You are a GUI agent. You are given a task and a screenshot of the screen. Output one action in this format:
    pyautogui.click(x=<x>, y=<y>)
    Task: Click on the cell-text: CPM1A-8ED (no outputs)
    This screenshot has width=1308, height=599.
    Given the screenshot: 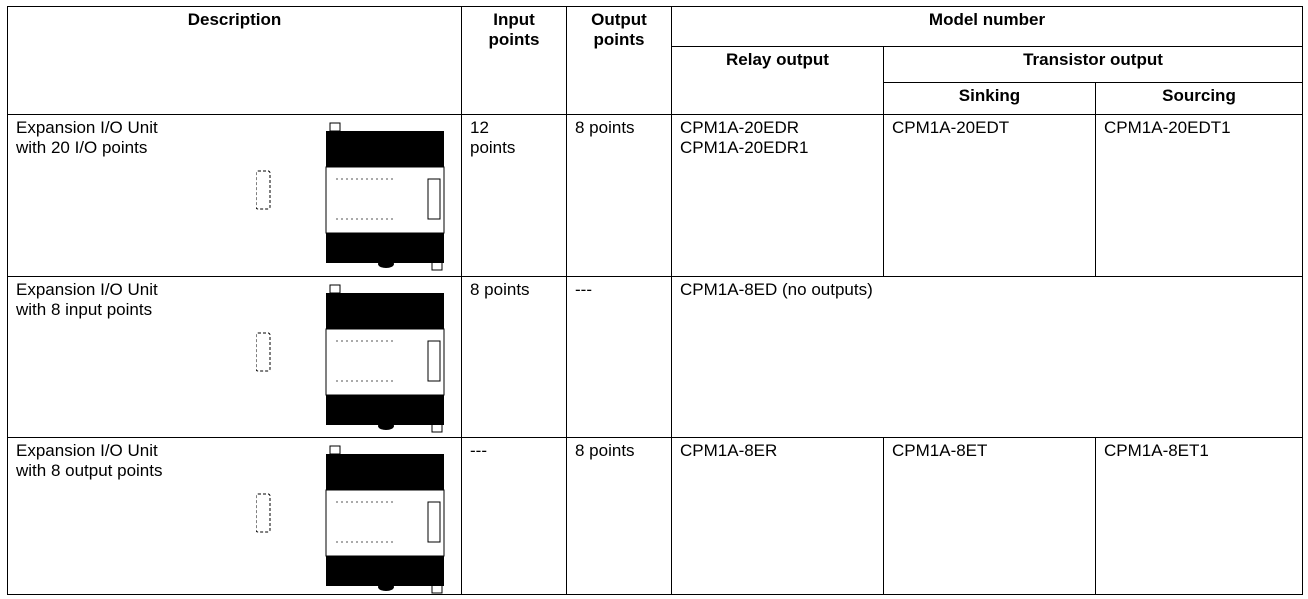 What is the action you would take?
    pyautogui.click(x=776, y=289)
    